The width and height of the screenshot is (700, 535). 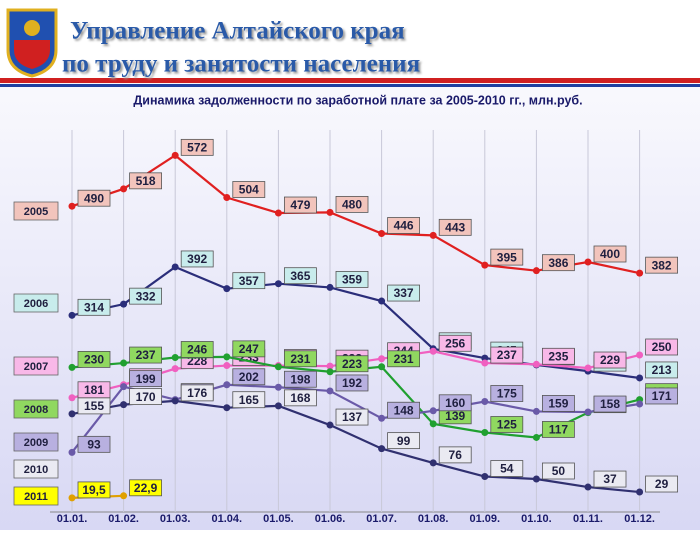 I want to click on value-label: 365, so click(x=300, y=276).